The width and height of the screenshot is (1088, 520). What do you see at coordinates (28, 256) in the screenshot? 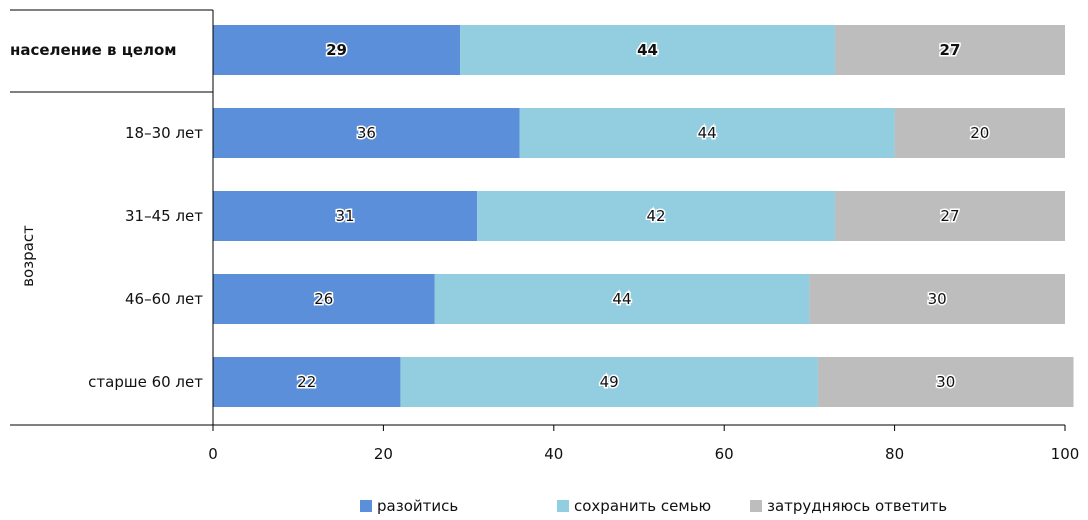
I see `group-label: возраст` at bounding box center [28, 256].